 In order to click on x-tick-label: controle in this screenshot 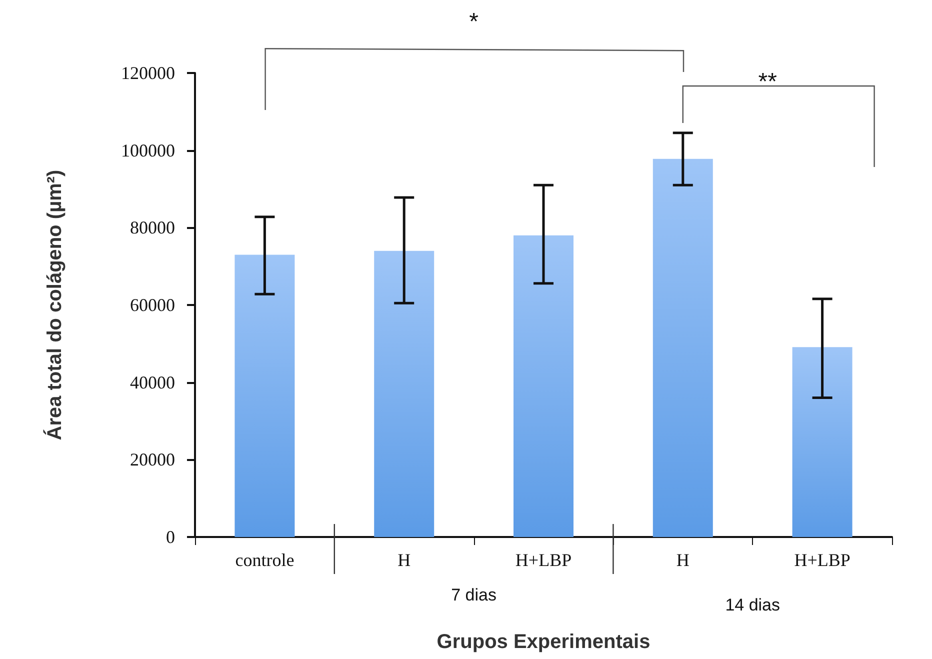, I will do `click(264, 560)`.